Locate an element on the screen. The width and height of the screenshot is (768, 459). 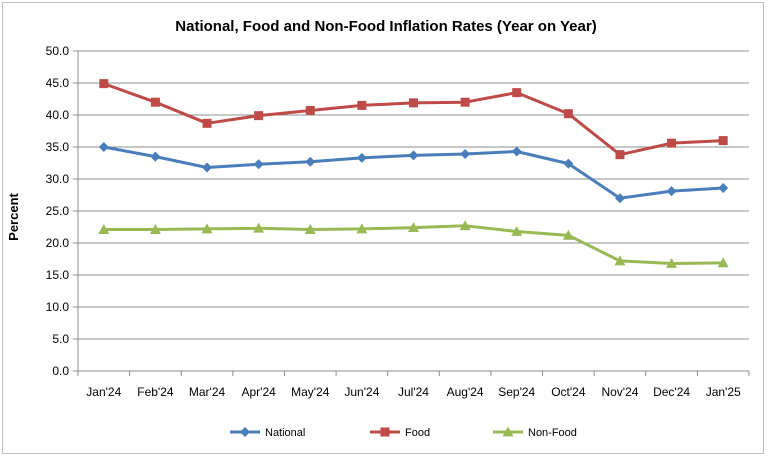
x-tick-label: Apr'24 is located at coordinates (258, 392).